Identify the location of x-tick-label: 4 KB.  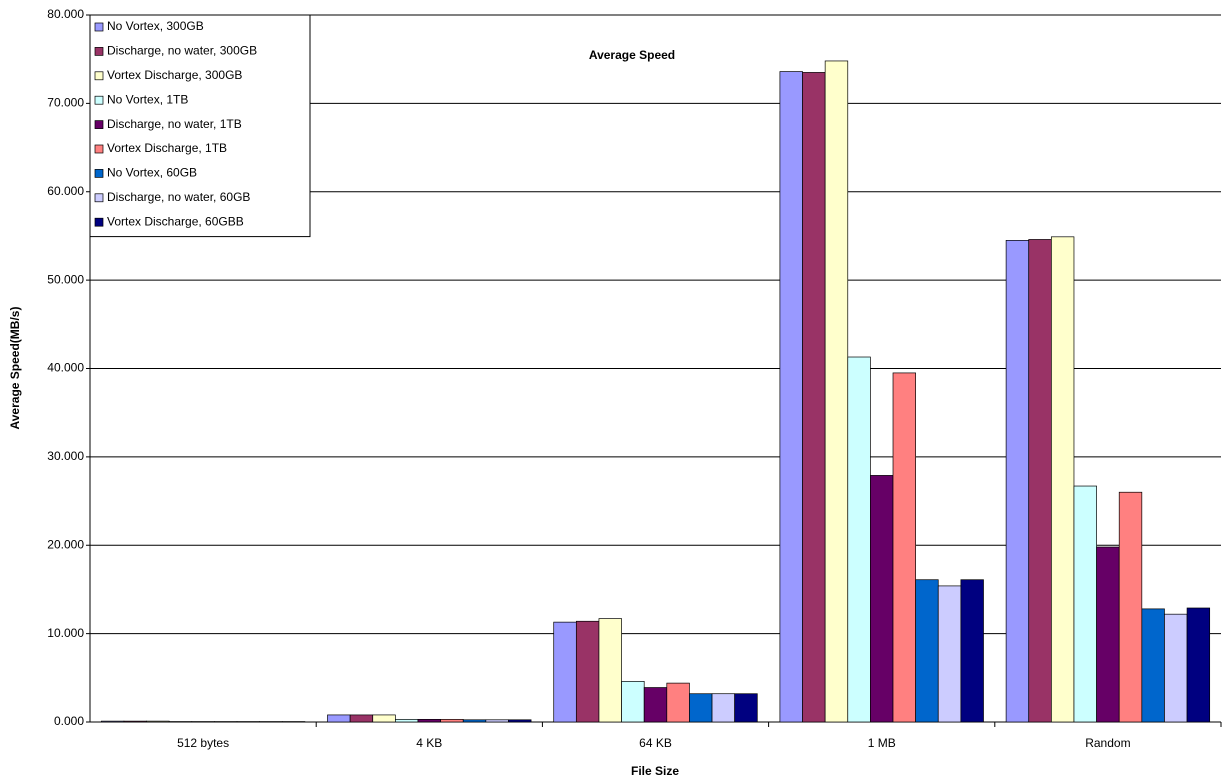
(429, 743).